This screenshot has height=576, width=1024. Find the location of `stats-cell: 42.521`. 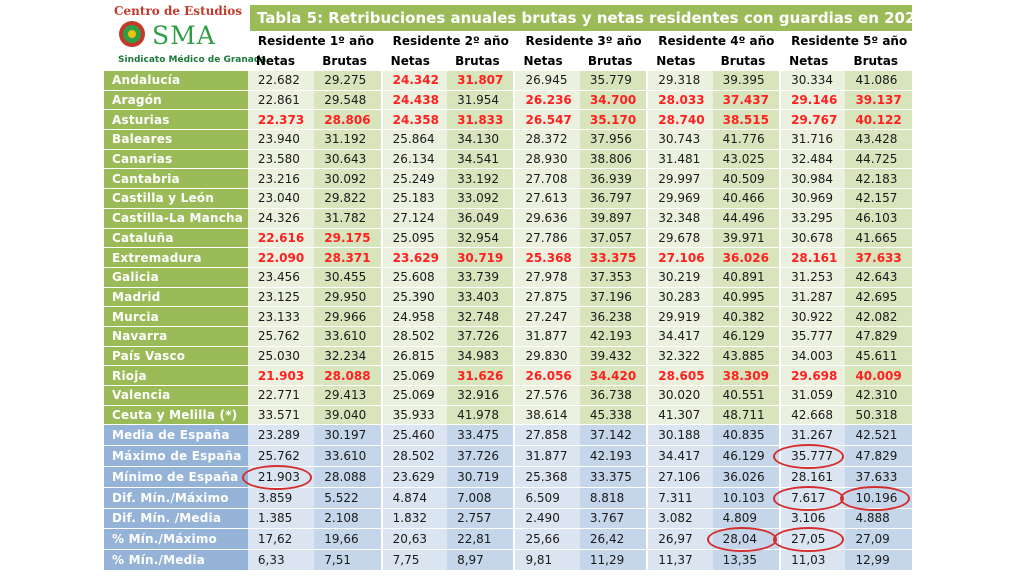

stats-cell: 42.521 is located at coordinates (878, 436).